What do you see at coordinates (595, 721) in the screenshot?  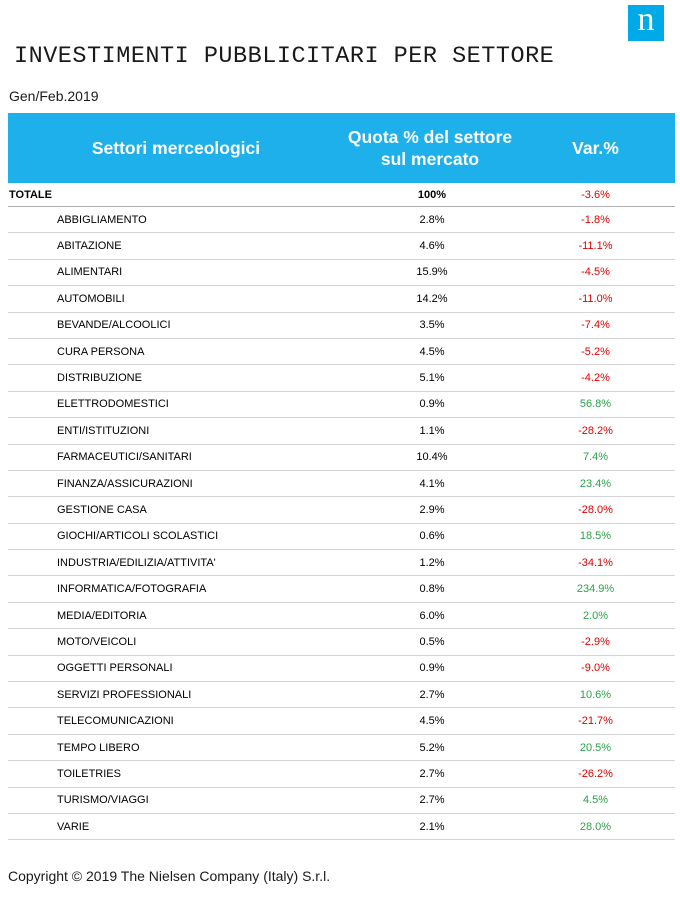 I see `var-cell: -21.7%` at bounding box center [595, 721].